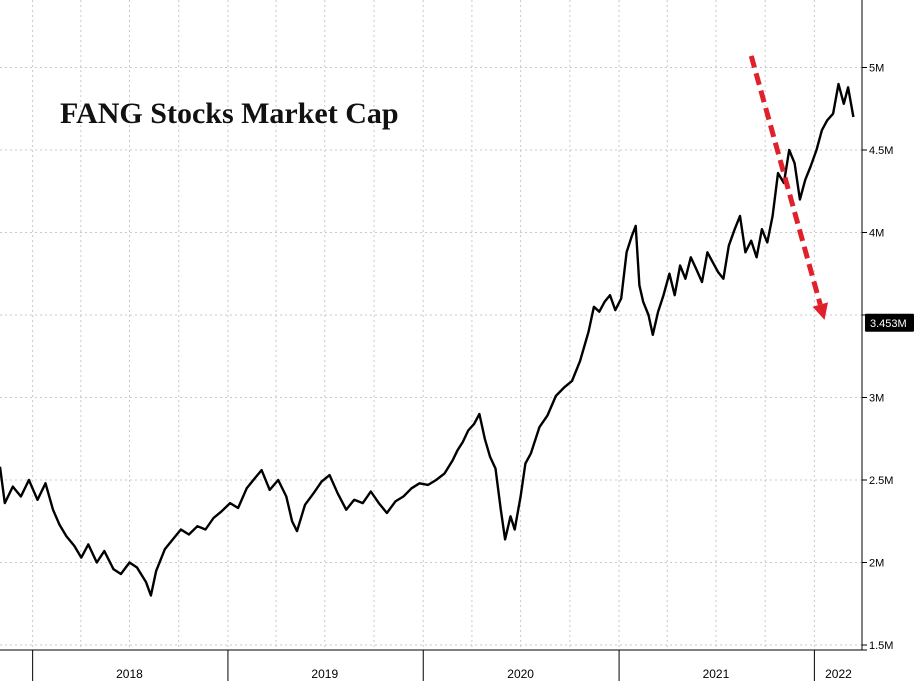 Image resolution: width=914 pixels, height=681 pixels. I want to click on x-tick-label-2021: 2021, so click(716, 674).